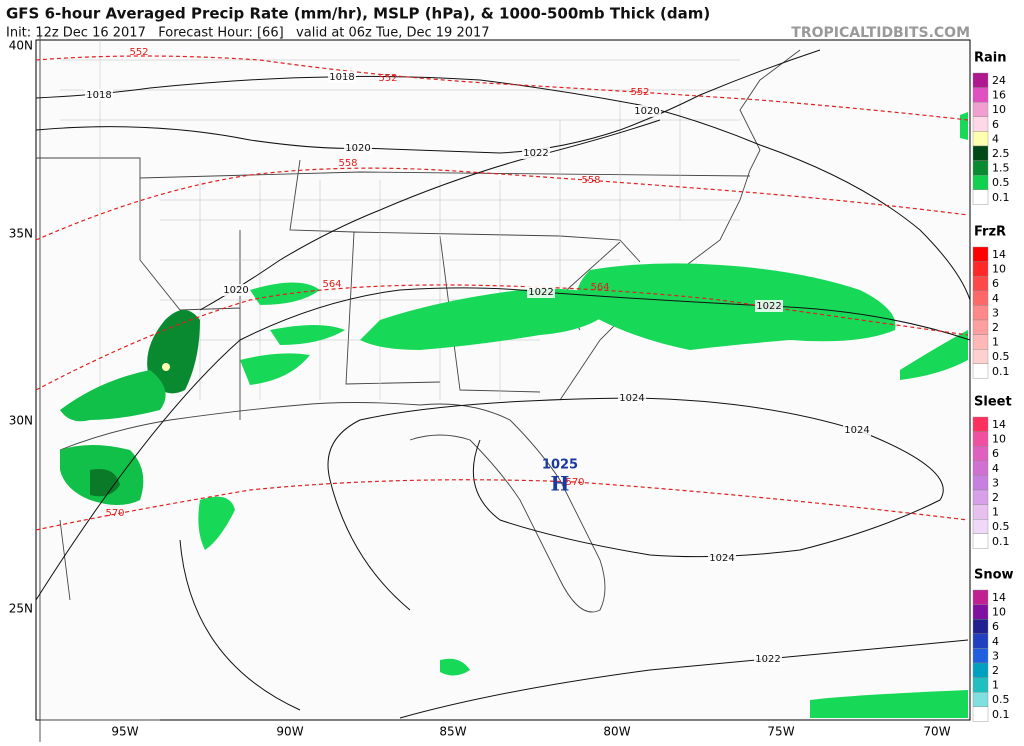 The width and height of the screenshot is (1024, 746). I want to click on lat-label: 40N, so click(21, 46).